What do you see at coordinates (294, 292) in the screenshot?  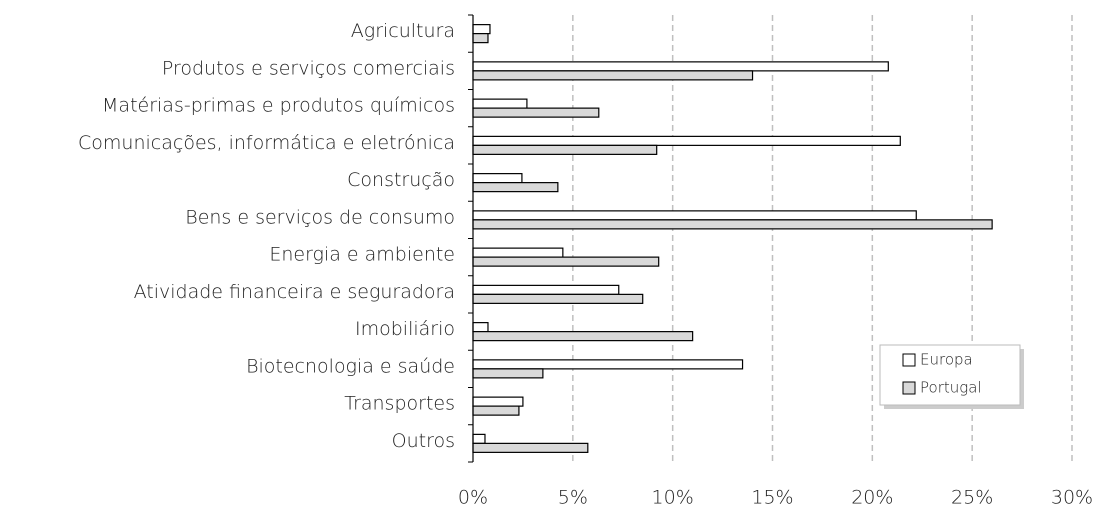 I see `y-tick-label: Atividade financeira e seguradora` at bounding box center [294, 292].